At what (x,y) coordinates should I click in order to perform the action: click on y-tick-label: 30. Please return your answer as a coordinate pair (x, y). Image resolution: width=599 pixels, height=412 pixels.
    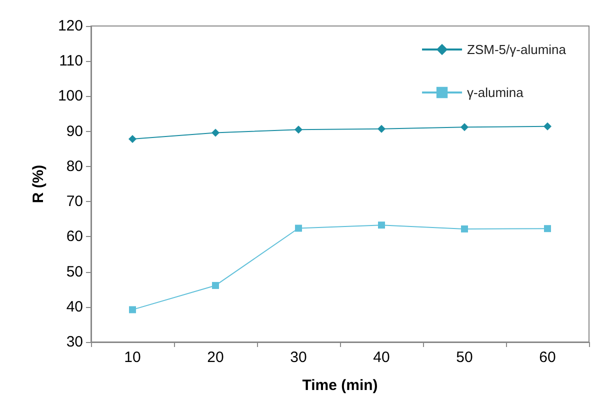
    Looking at the image, I should click on (74, 342).